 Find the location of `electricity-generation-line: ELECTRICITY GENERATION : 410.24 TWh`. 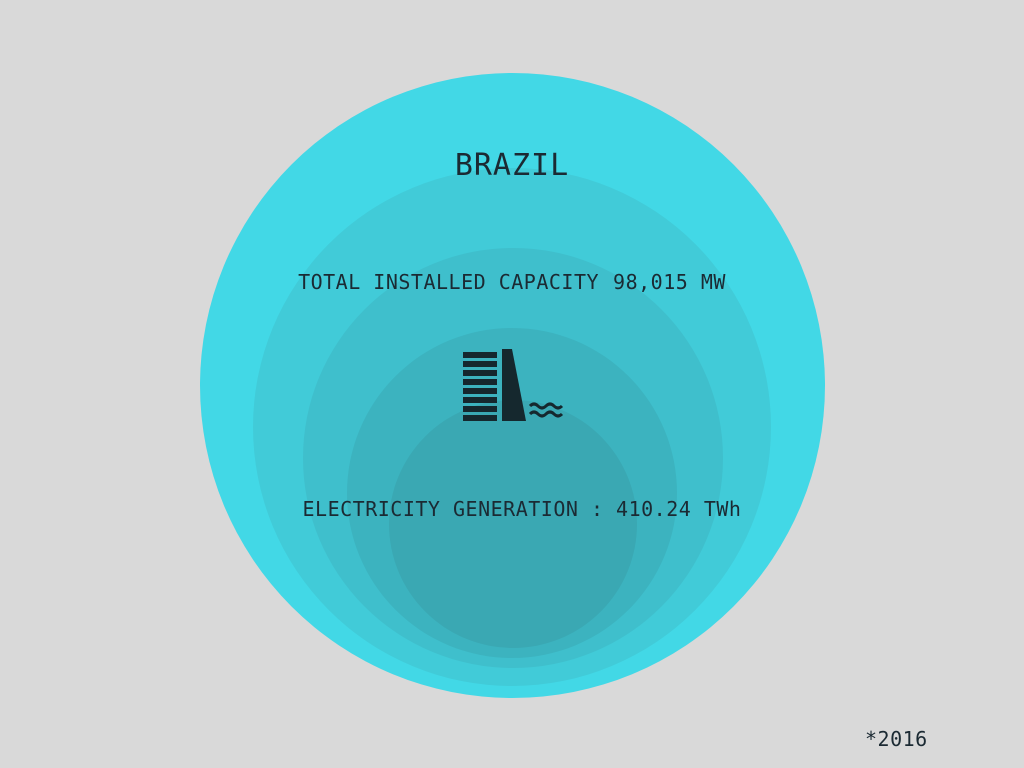

electricity-generation-line: ELECTRICITY GENERATION : 410.24 TWh is located at coordinates (517, 509).